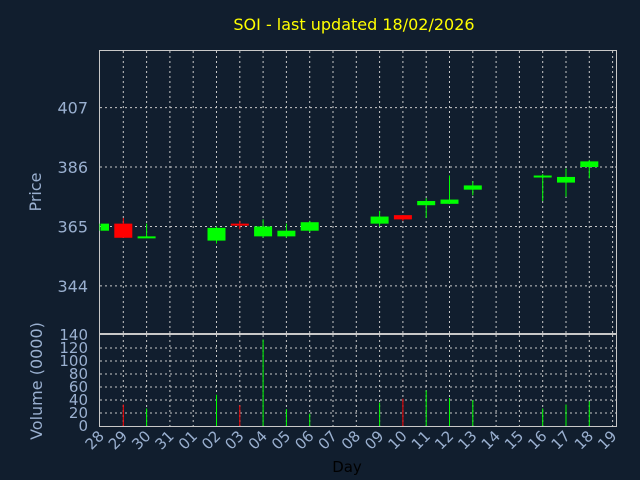 The width and height of the screenshot is (640, 480). Describe the element at coordinates (78, 400) in the screenshot. I see `volume-tick-label: 40` at that location.